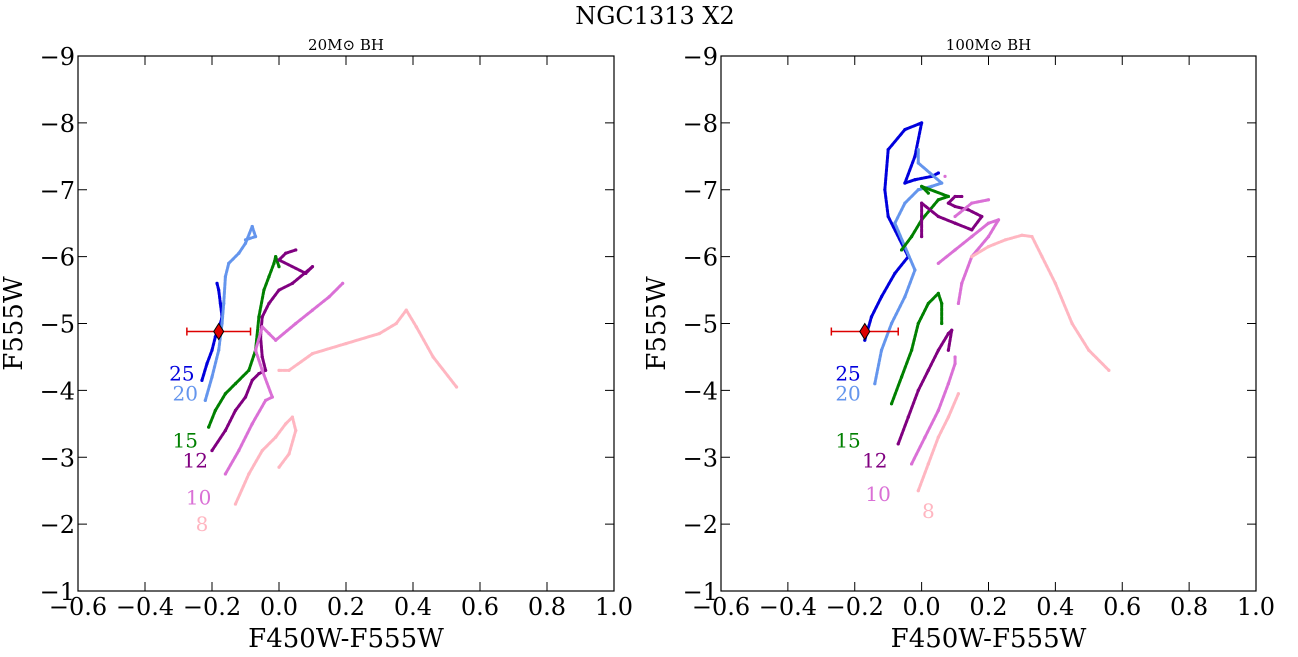 The height and width of the screenshot is (657, 1298). I want to click on data-layer, so click(322, 365).